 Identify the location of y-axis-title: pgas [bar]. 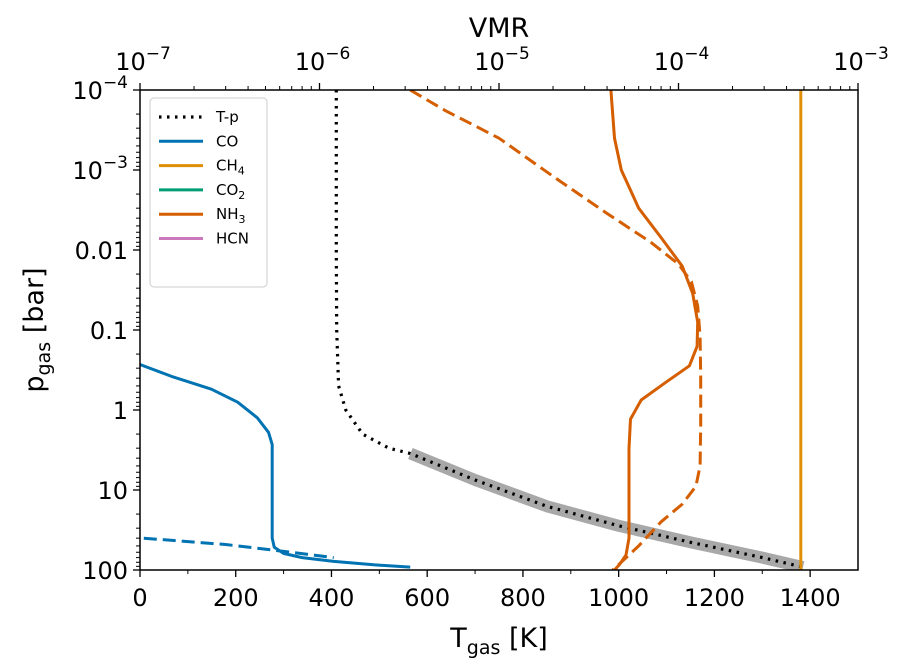
(37, 329).